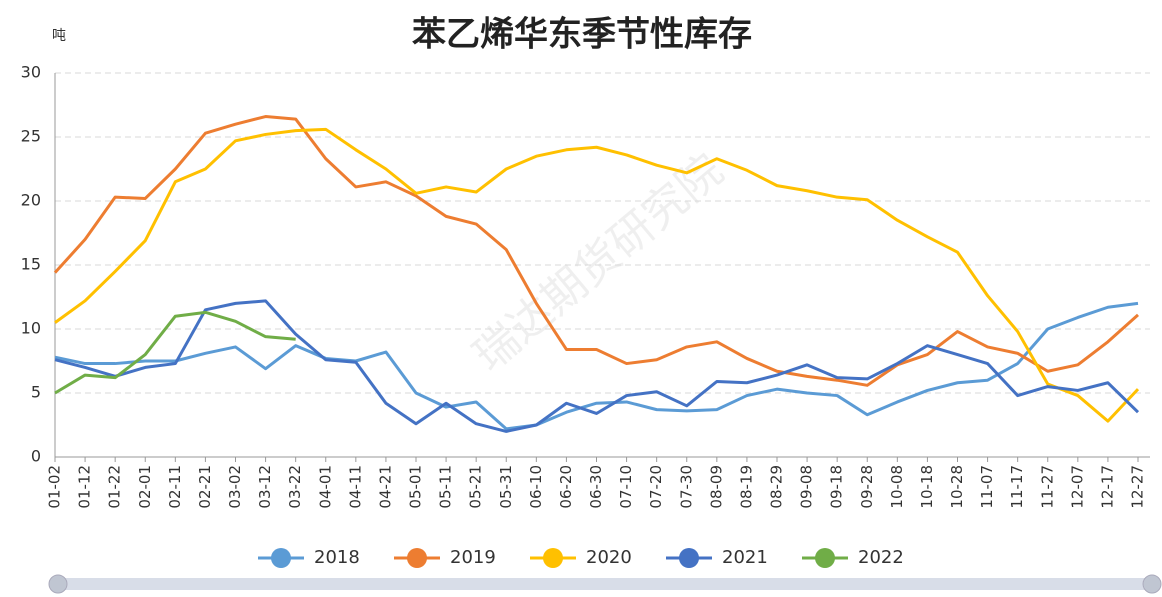  I want to click on x-tick-label: 11-07, so click(987, 487).